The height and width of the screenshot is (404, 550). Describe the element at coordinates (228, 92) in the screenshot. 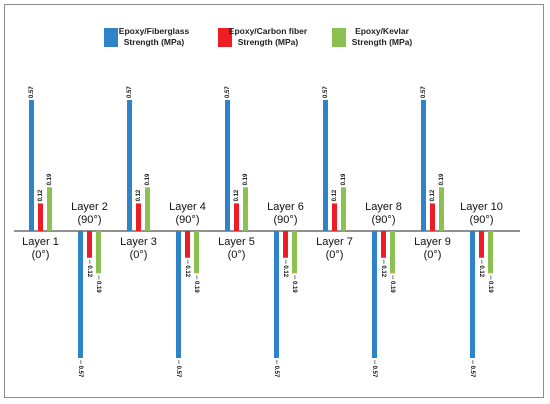

I see `value-label-layer5-s1: 0.57` at that location.